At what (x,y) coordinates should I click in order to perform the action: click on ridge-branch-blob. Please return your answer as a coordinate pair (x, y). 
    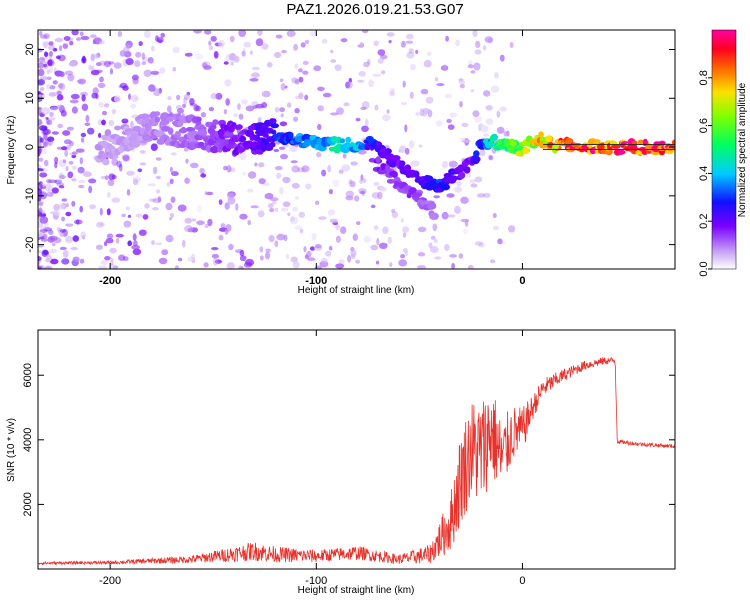
    Looking at the image, I should click on (378, 160).